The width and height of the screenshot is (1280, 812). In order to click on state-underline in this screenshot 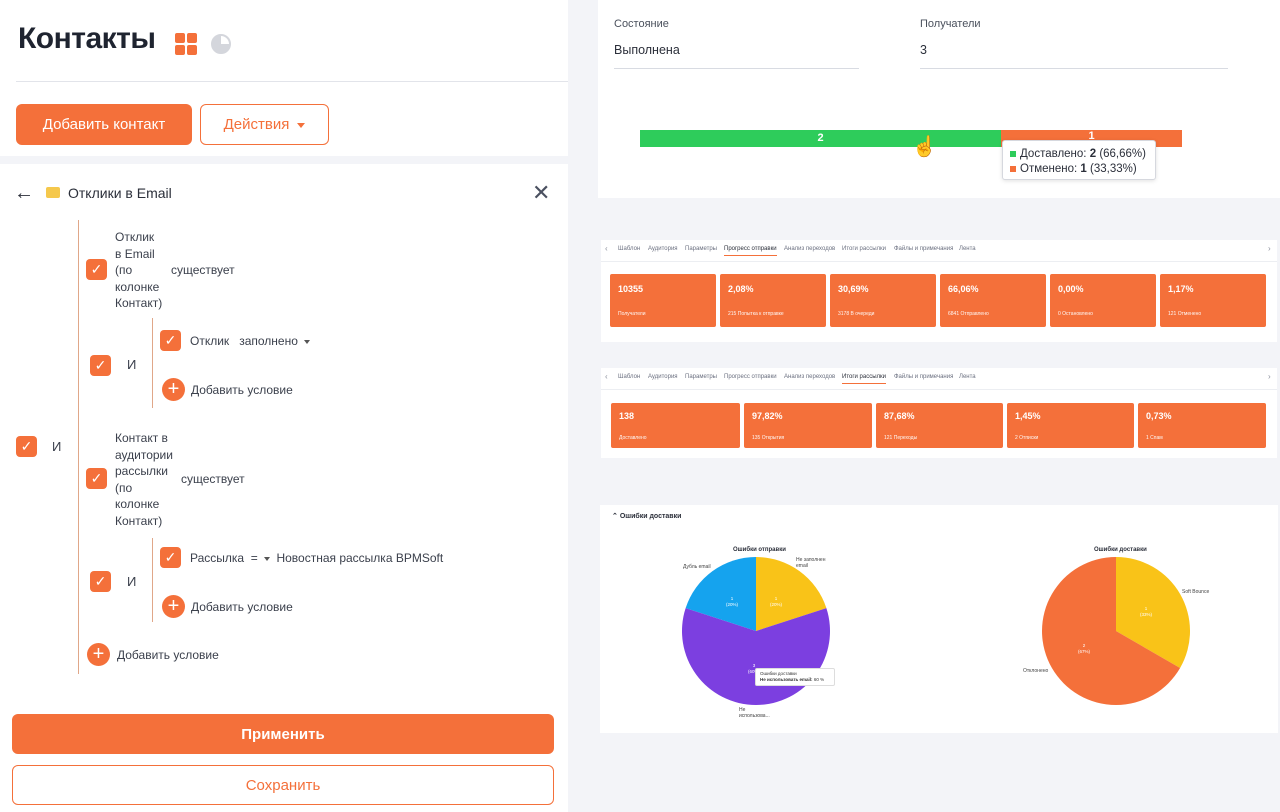, I will do `click(736, 68)`.